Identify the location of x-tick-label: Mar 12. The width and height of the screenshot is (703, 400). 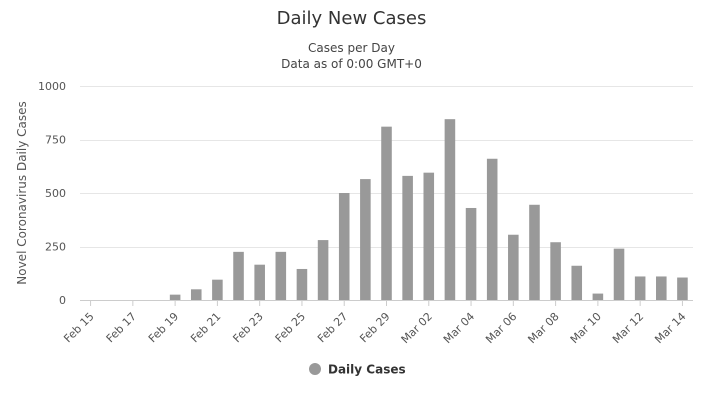
(628, 328).